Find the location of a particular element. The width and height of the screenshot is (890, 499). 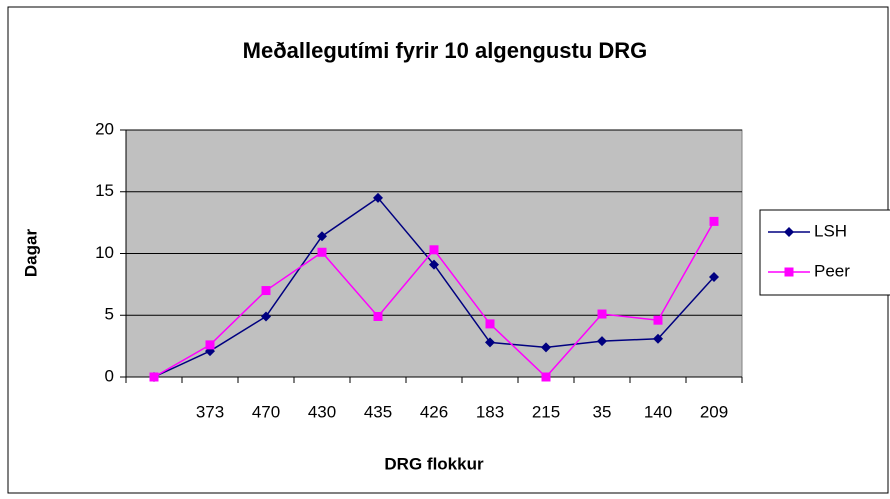

x-tick-label: 209 is located at coordinates (714, 411).